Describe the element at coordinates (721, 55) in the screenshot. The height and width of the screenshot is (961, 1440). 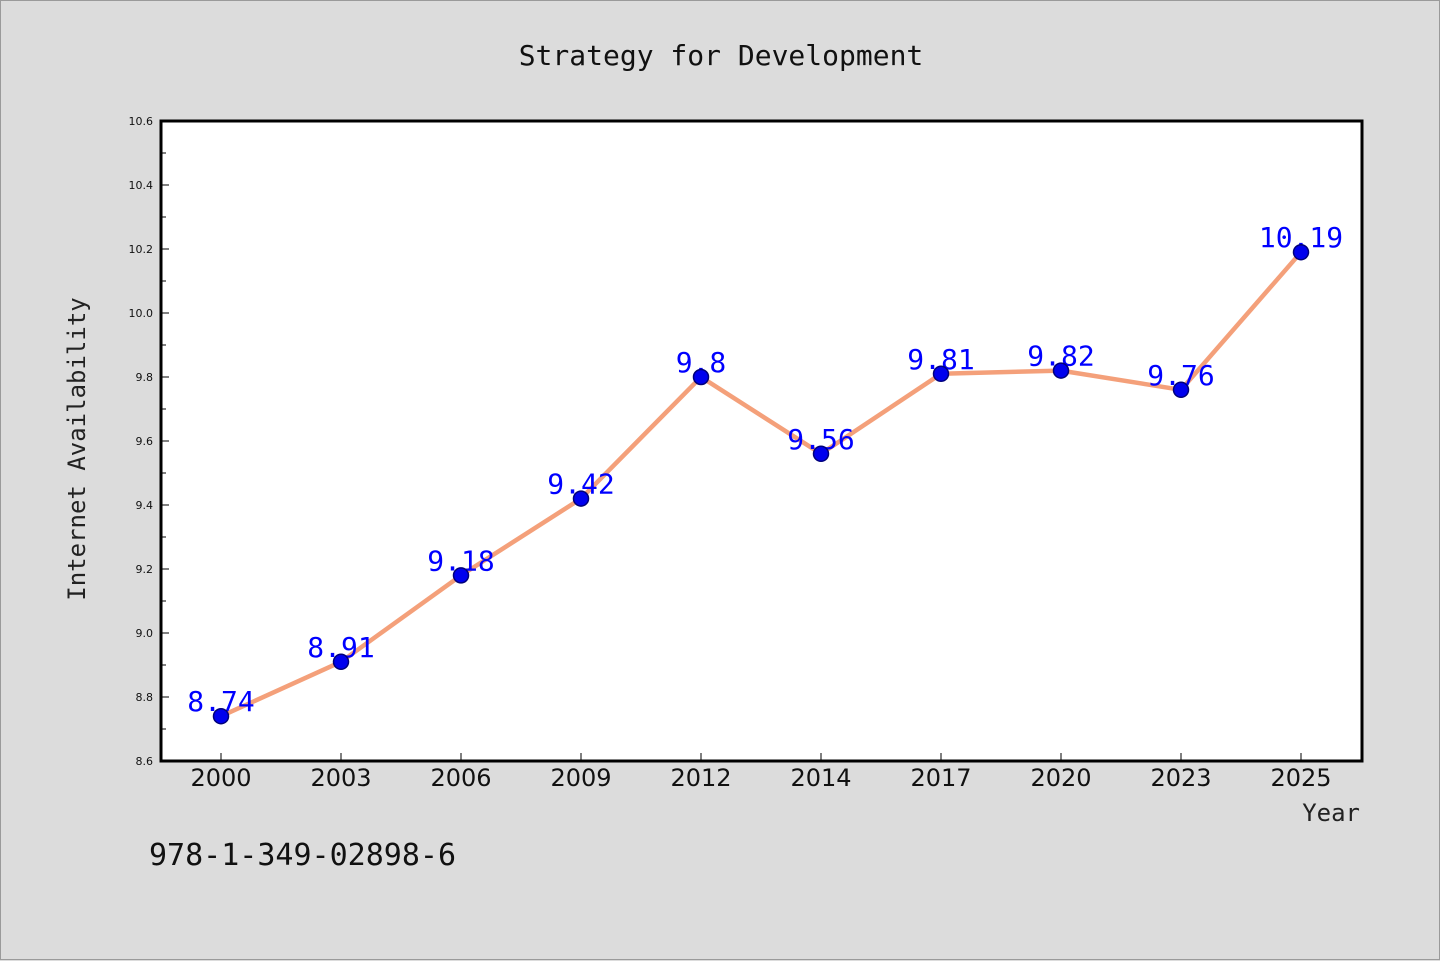
I see `chart-title: Strategy for Development` at that location.